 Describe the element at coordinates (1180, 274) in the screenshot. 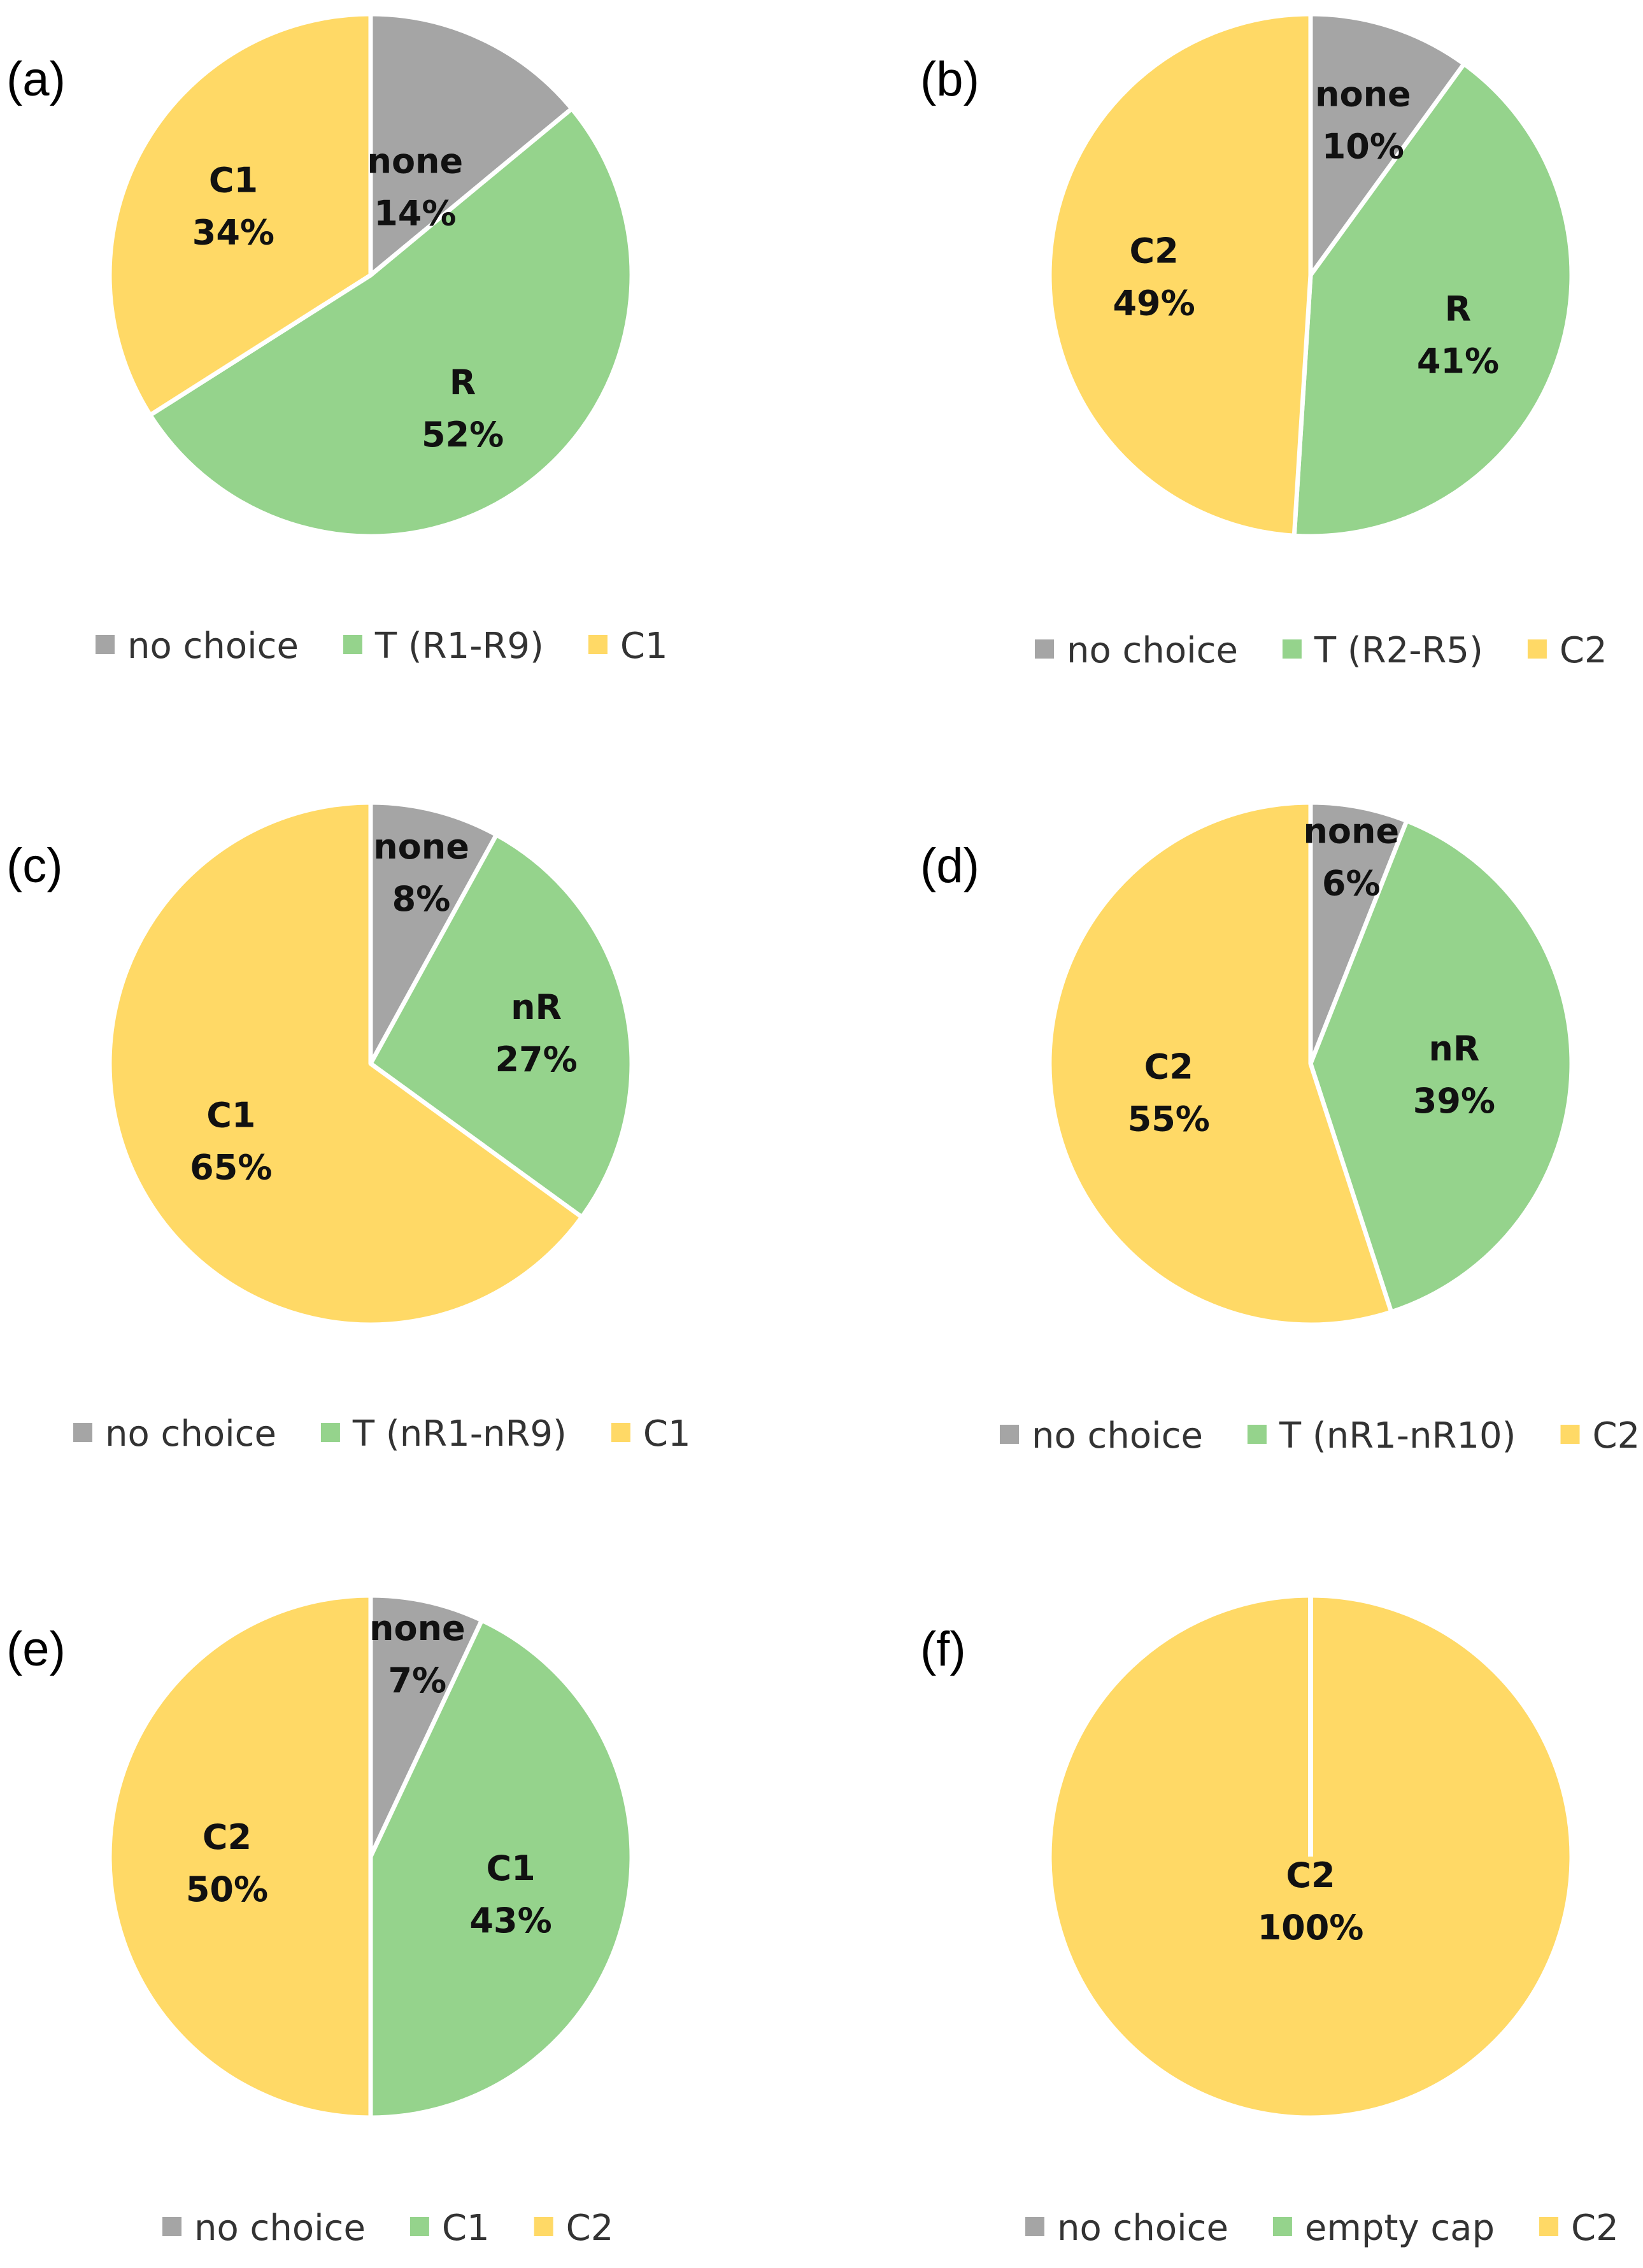

I see `pie-slice-b-c2` at that location.